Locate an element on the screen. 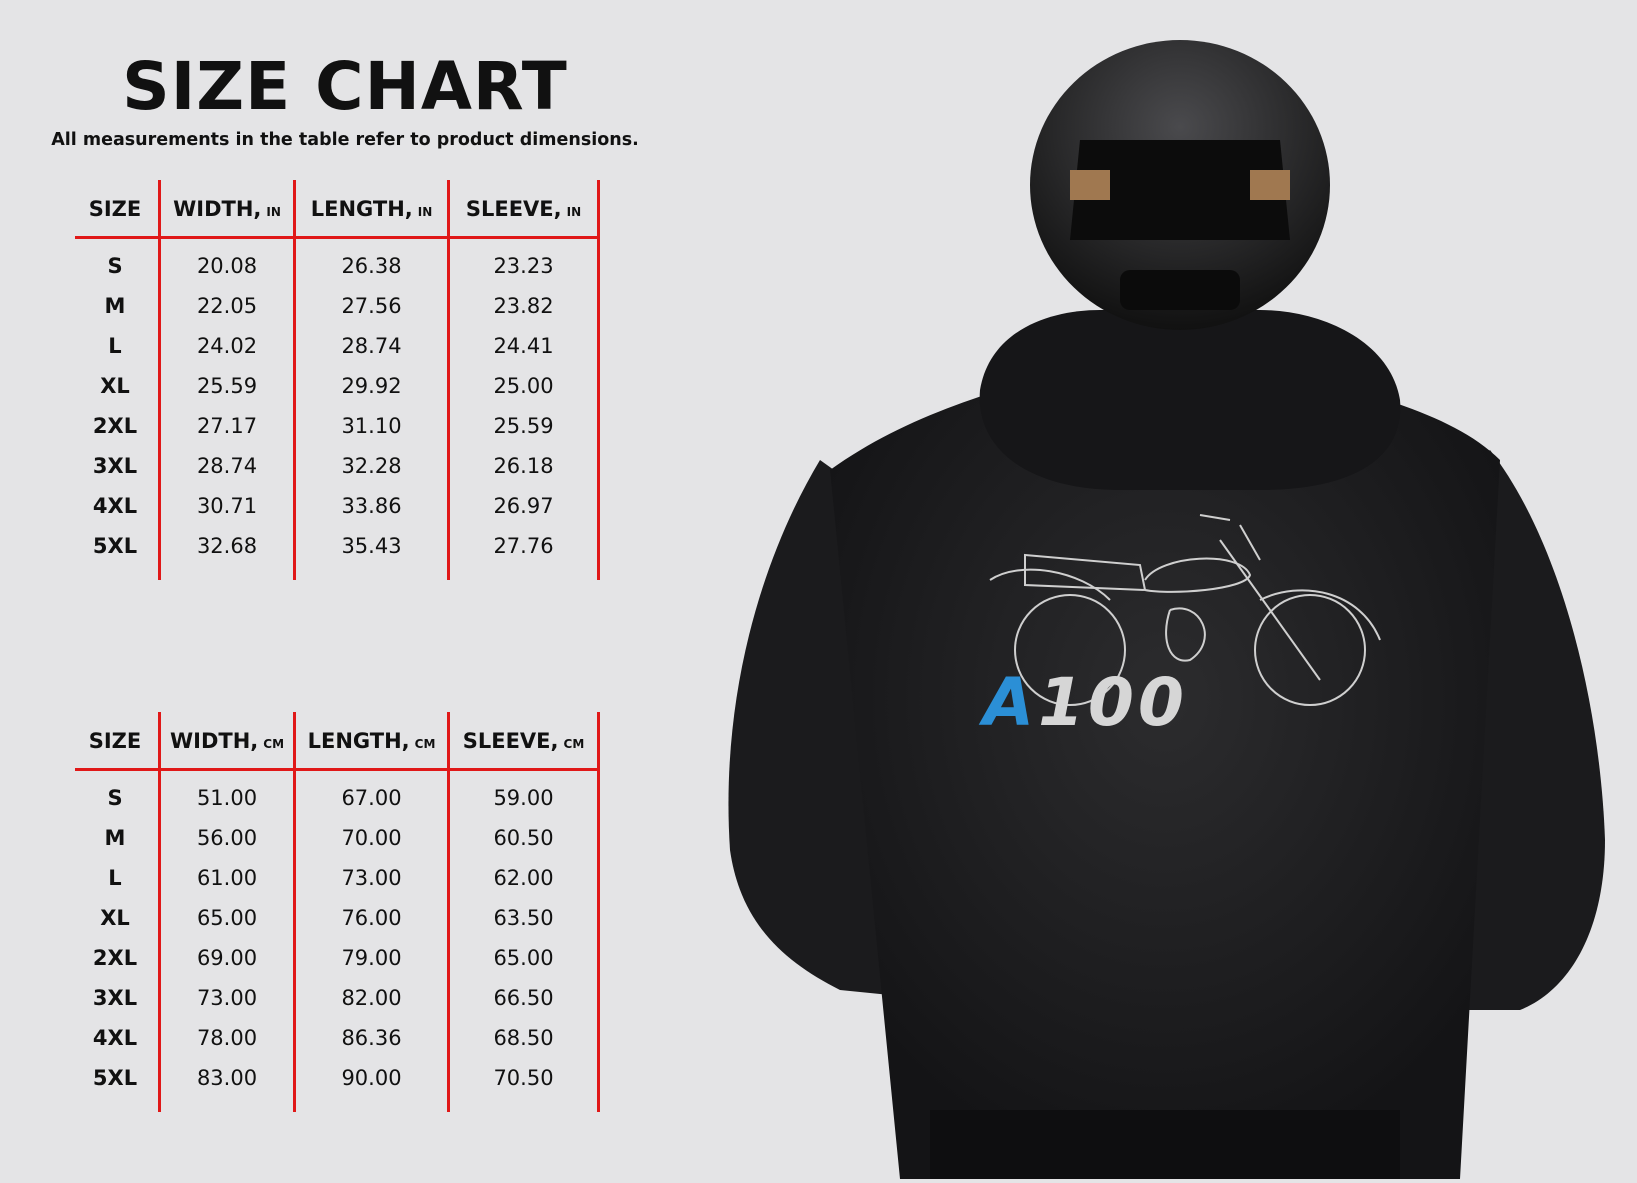  measurement-cell: 68.50 is located at coordinates (523, 1038).